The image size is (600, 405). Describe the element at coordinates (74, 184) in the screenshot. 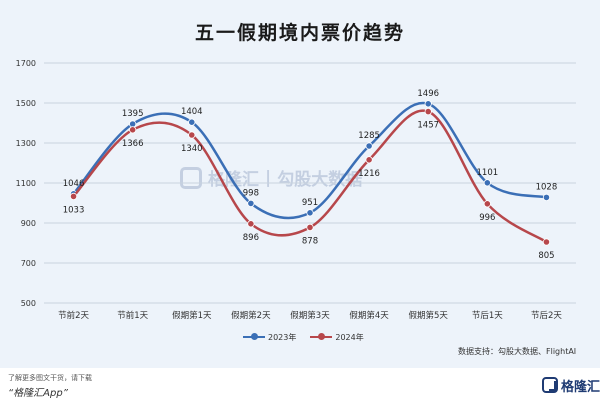

I see `data-label: 1046` at that location.